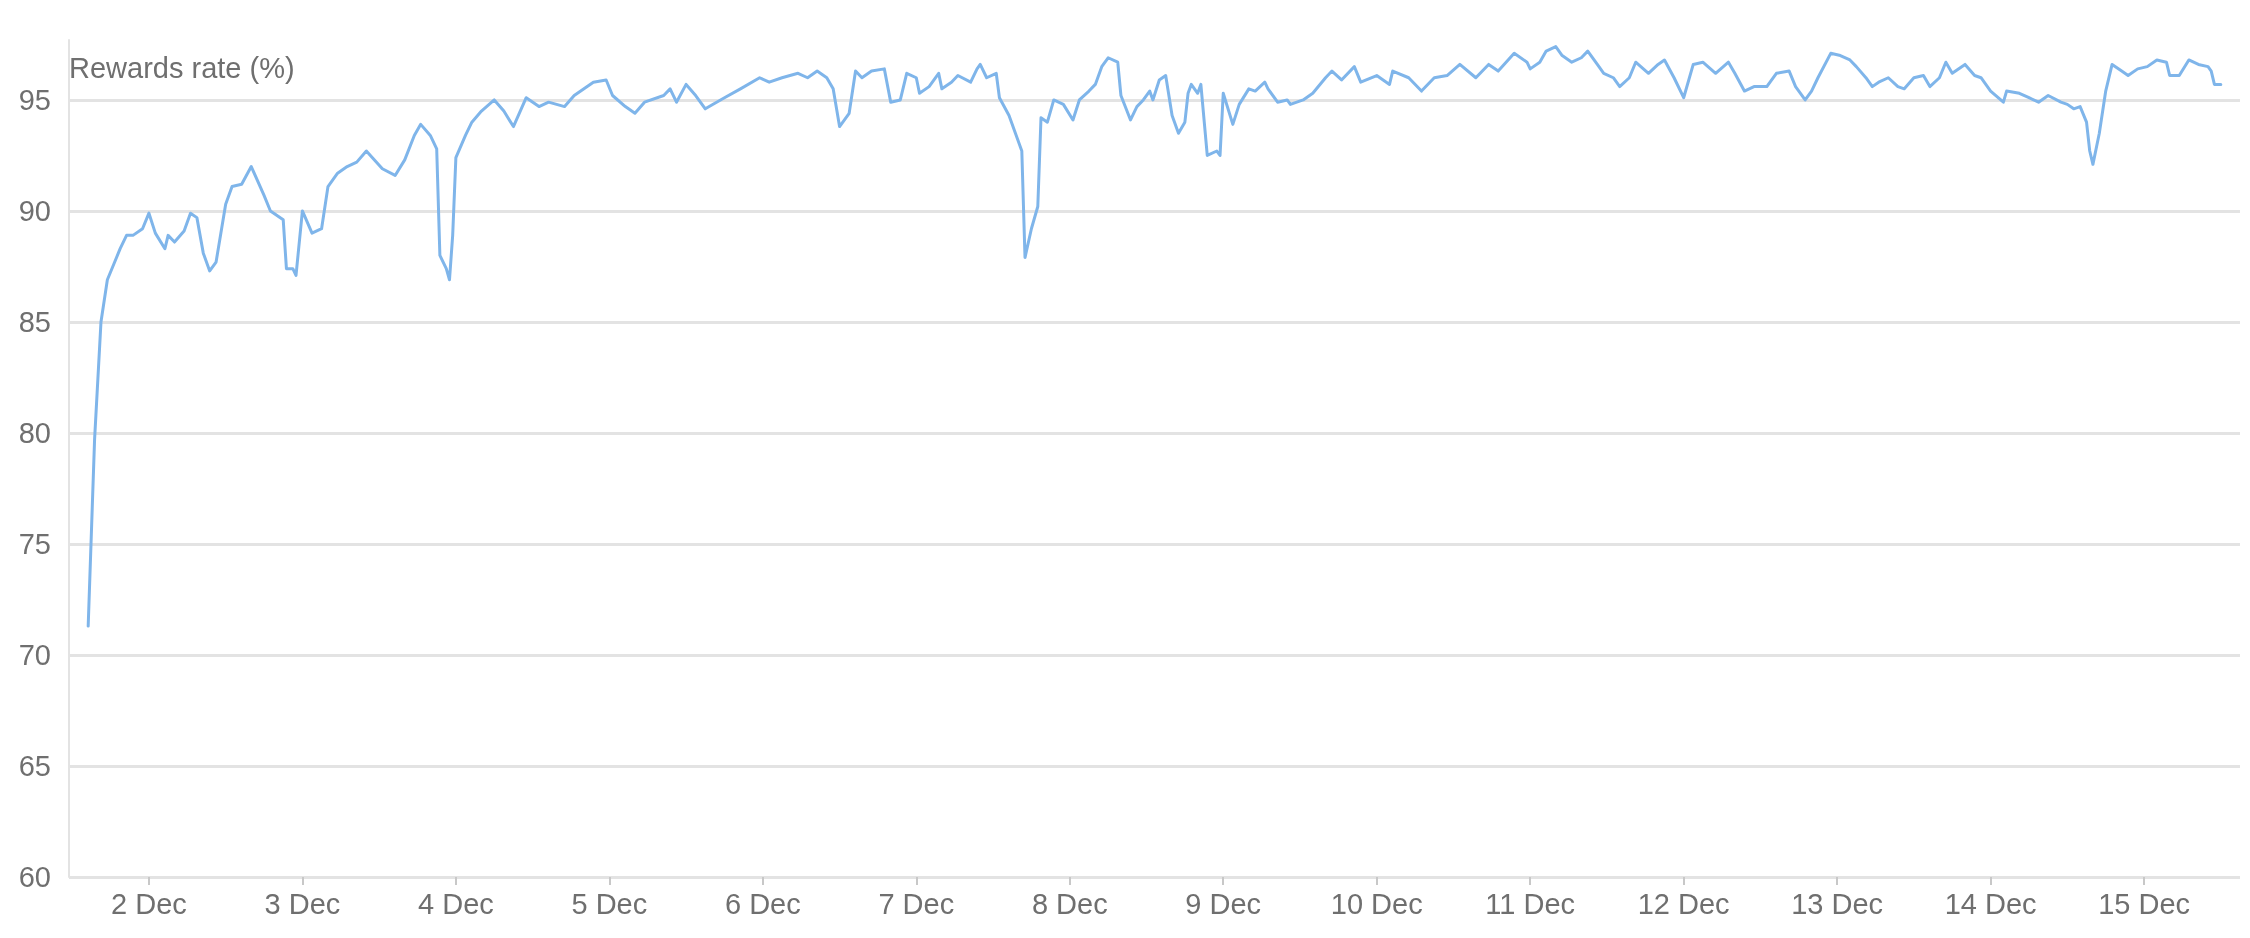  Describe the element at coordinates (34, 321) in the screenshot. I see `y-tick-label: 85` at that location.